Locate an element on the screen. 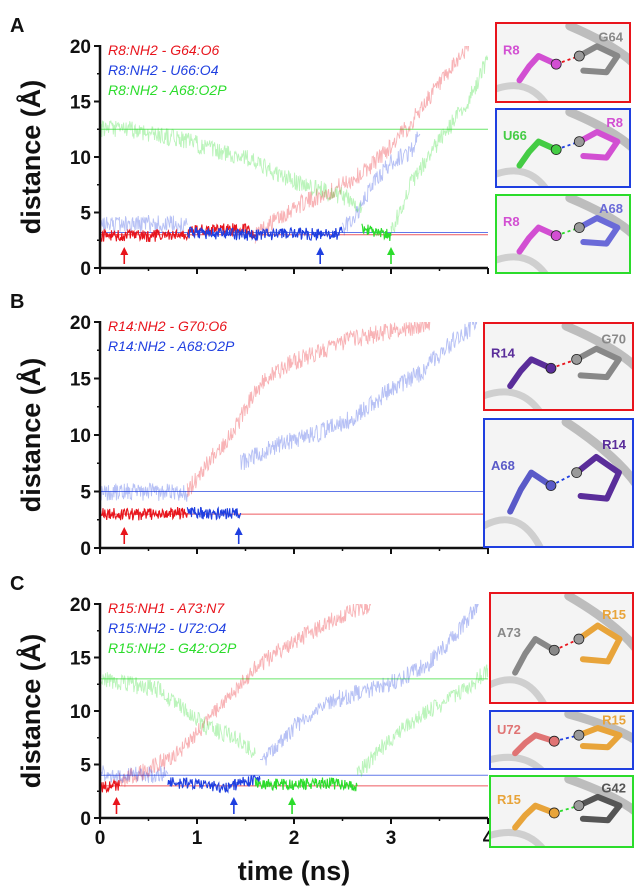 The height and width of the screenshot is (890, 634). inset-content: R14 G70 is located at coordinates (558, 366).